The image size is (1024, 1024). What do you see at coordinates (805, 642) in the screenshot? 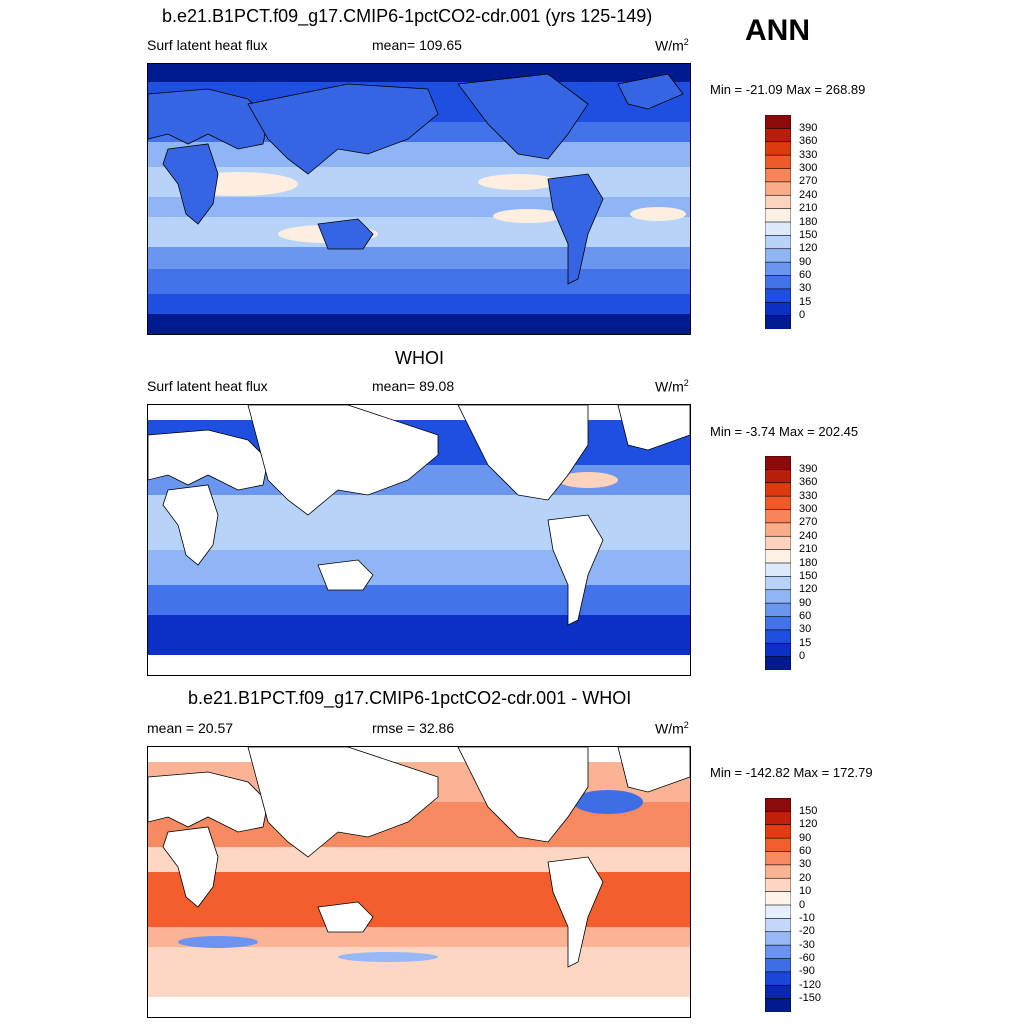
I see `colorbar-tick-label: 15` at bounding box center [805, 642].